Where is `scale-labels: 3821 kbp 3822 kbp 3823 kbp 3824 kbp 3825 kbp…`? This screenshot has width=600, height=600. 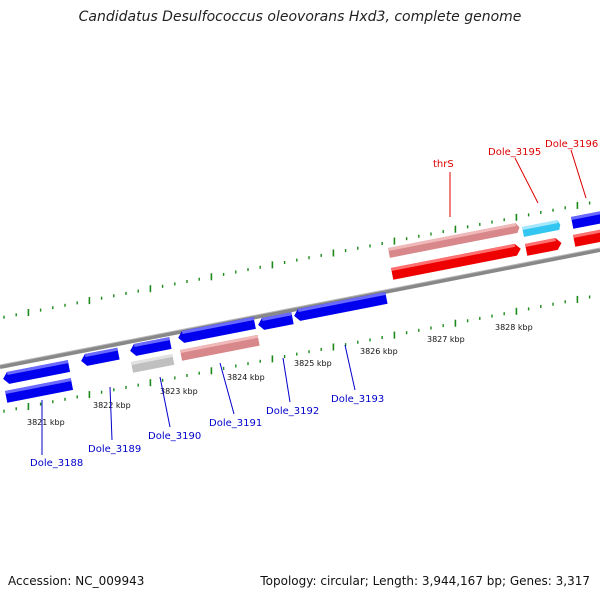
scale-labels: 3821 kbp 3822 kbp 3823 kbp 3824 kbp 3825 kbp… is located at coordinates (280, 375).